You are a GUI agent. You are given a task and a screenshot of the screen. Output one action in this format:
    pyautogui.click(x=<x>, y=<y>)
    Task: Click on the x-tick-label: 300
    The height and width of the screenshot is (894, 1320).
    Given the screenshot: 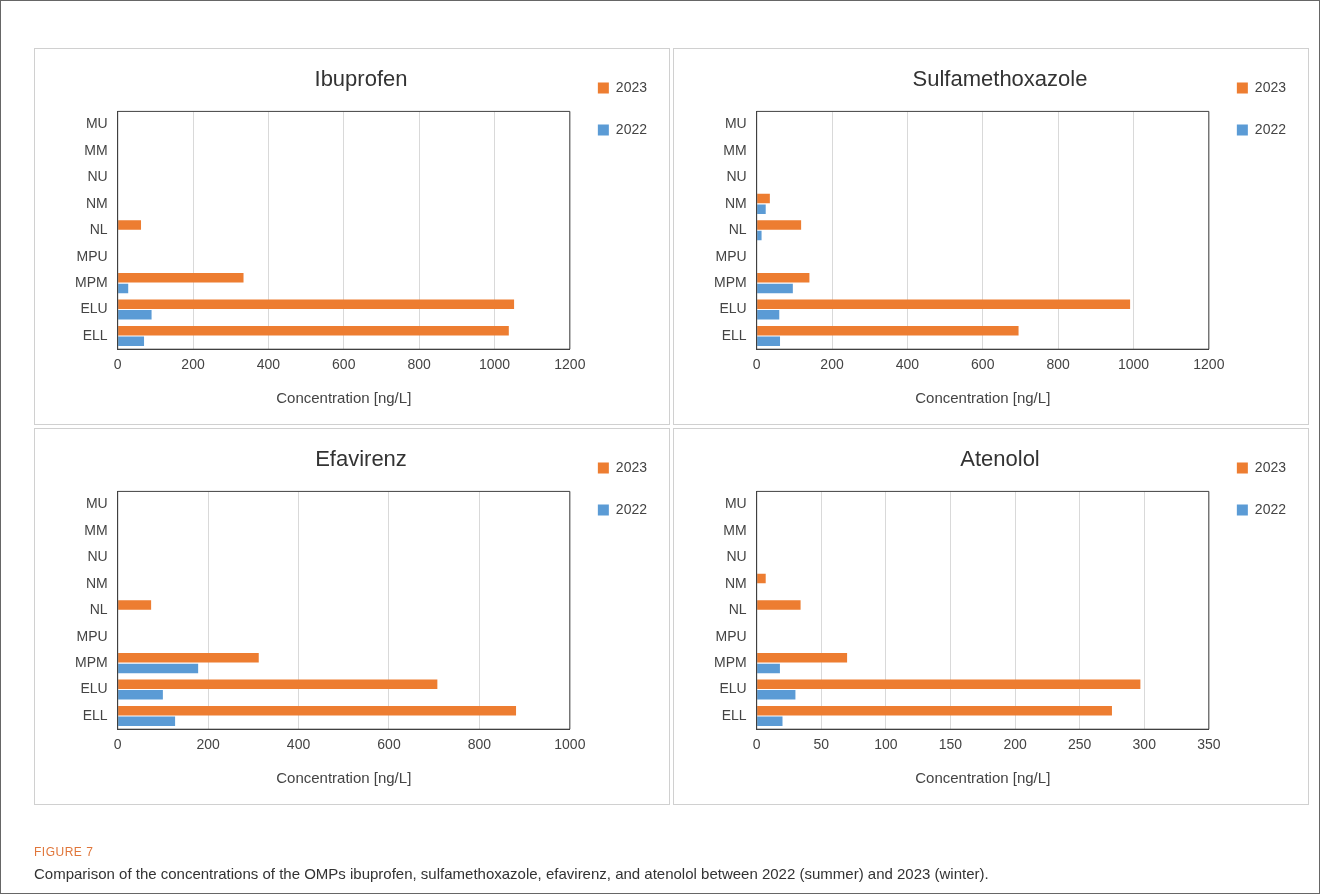 What is the action you would take?
    pyautogui.click(x=1144, y=744)
    